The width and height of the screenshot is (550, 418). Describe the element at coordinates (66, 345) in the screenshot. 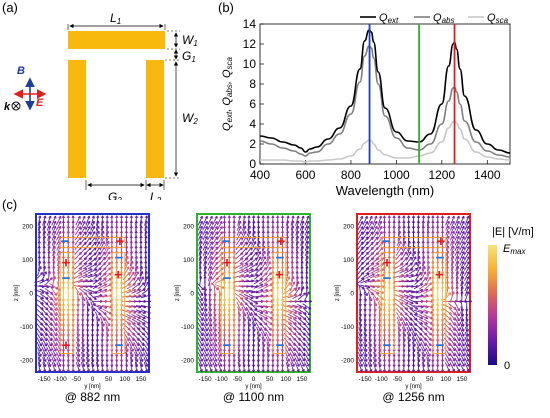

I see `charge-sign: +` at that location.